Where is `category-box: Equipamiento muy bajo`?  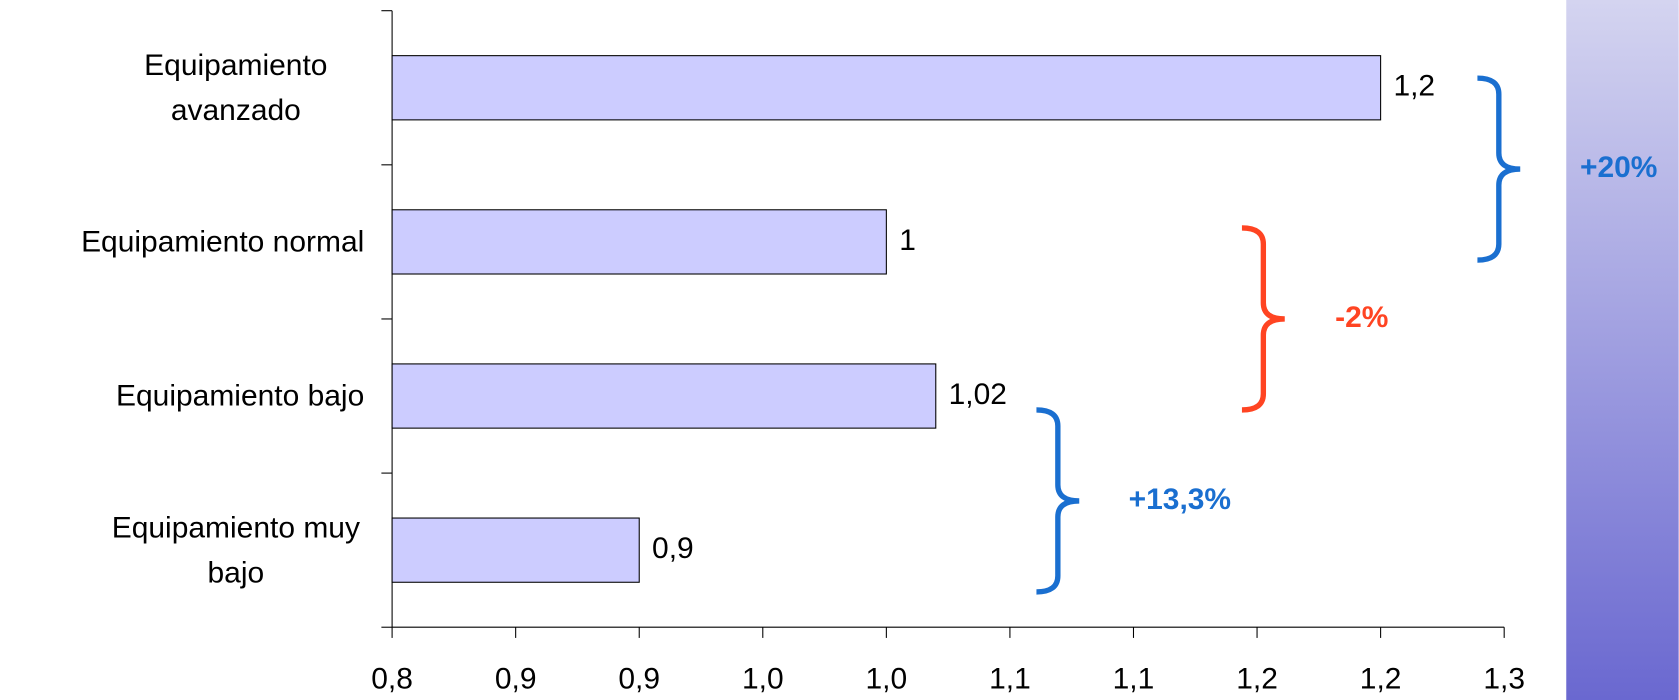
category-box: Equipamiento muy bajo is located at coordinates (182, 550).